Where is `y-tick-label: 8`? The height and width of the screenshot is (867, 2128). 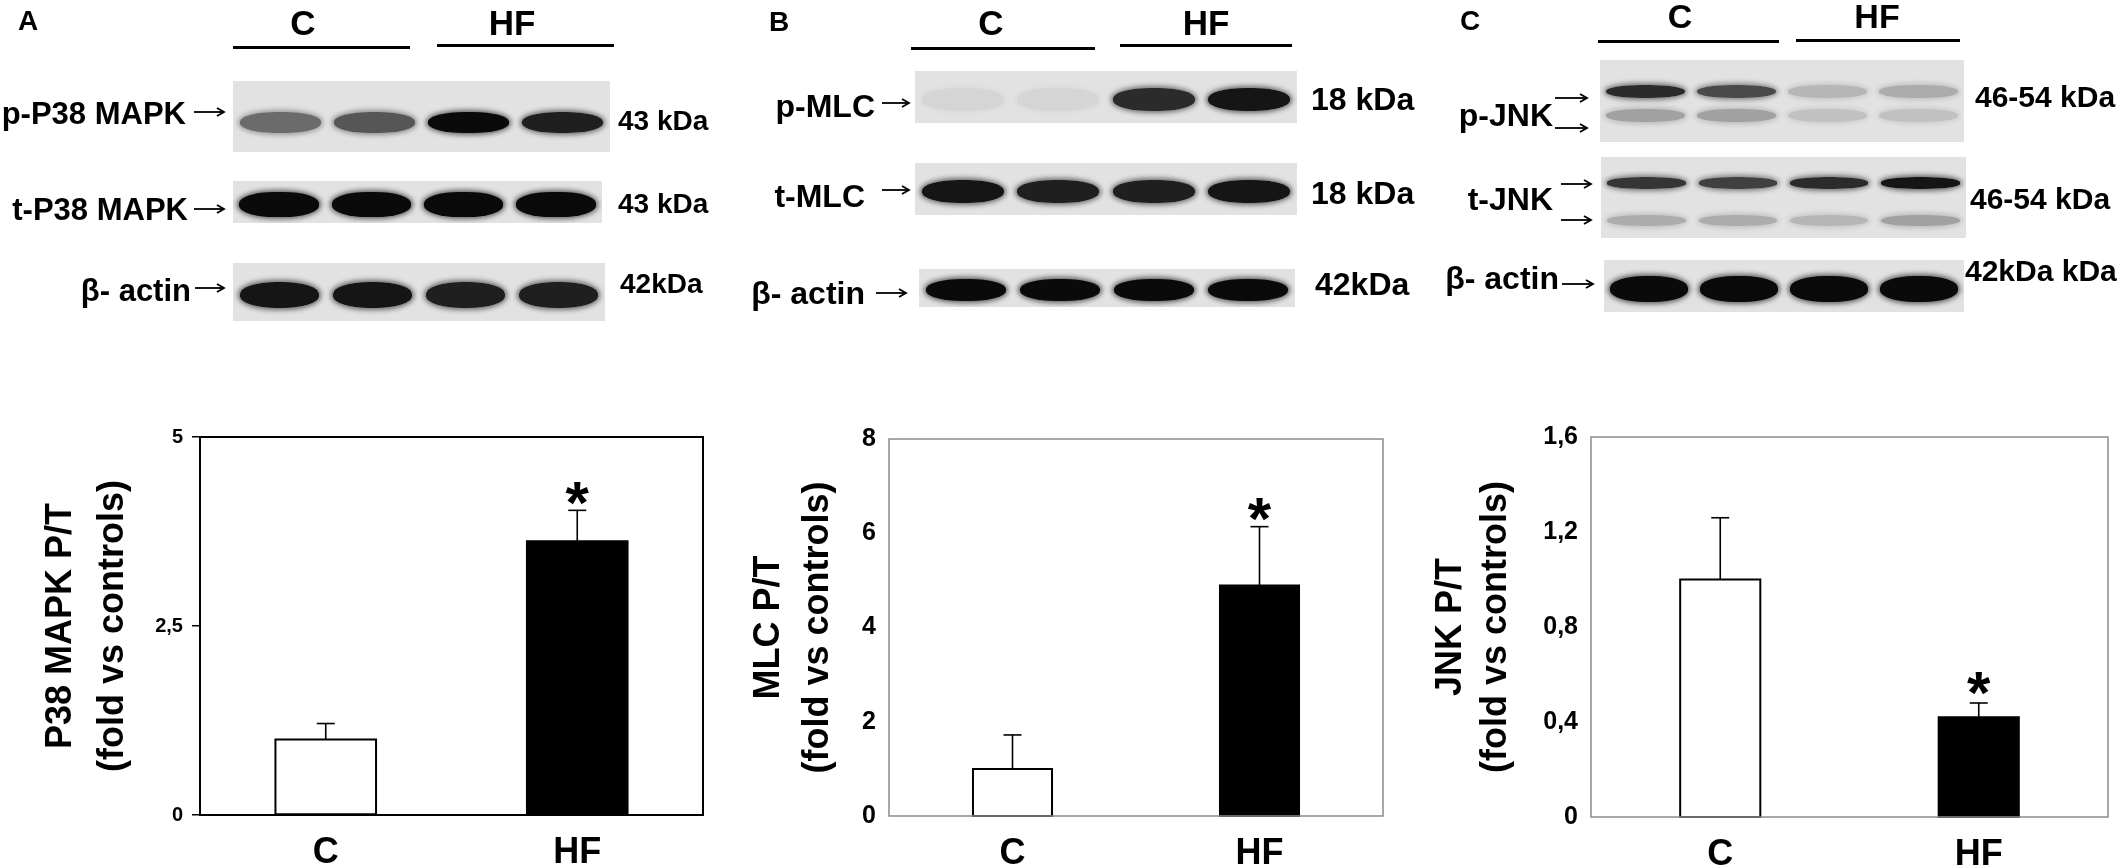 y-tick-label: 8 is located at coordinates (869, 436).